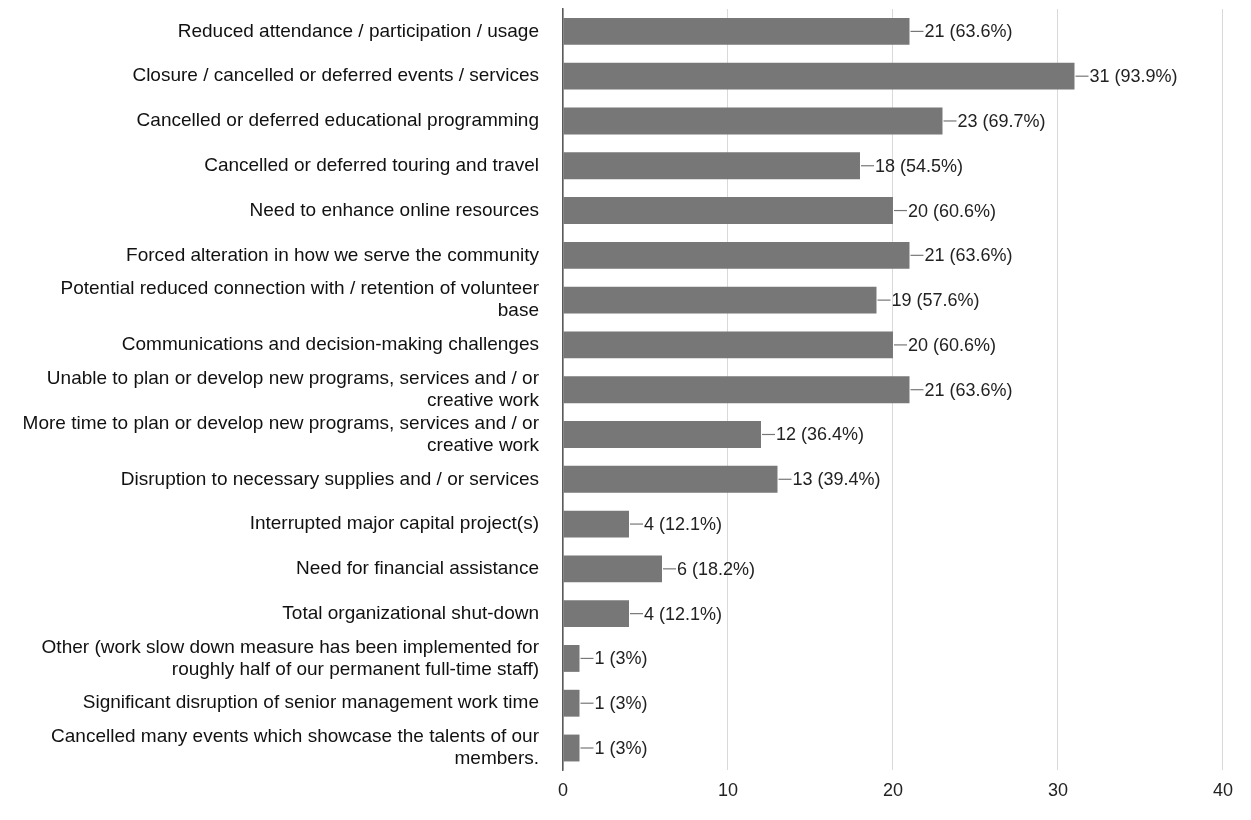 This screenshot has height=820, width=1251. I want to click on y-tick-label: Potential reduced connection with / retention of volunteer base, so click(300, 299).